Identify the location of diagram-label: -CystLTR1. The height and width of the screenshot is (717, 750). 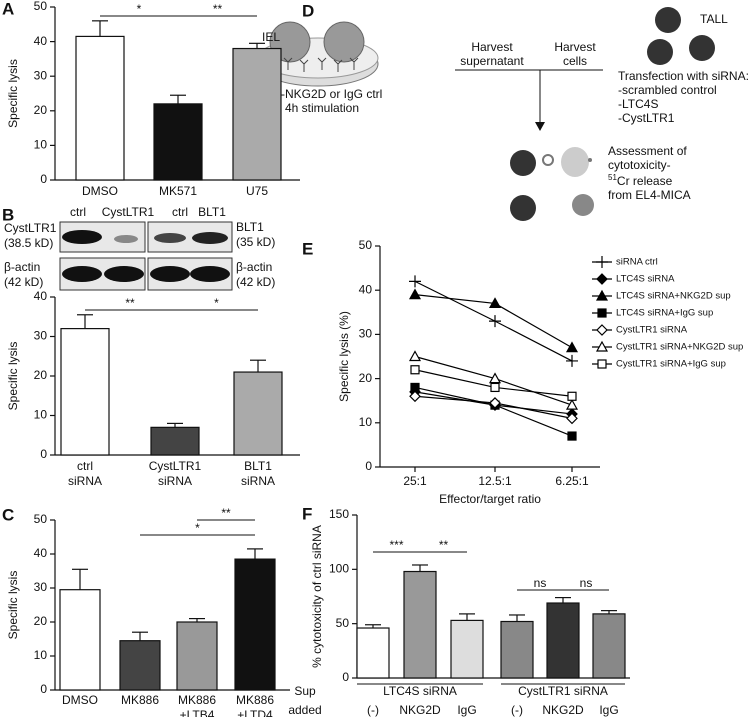
(646, 118).